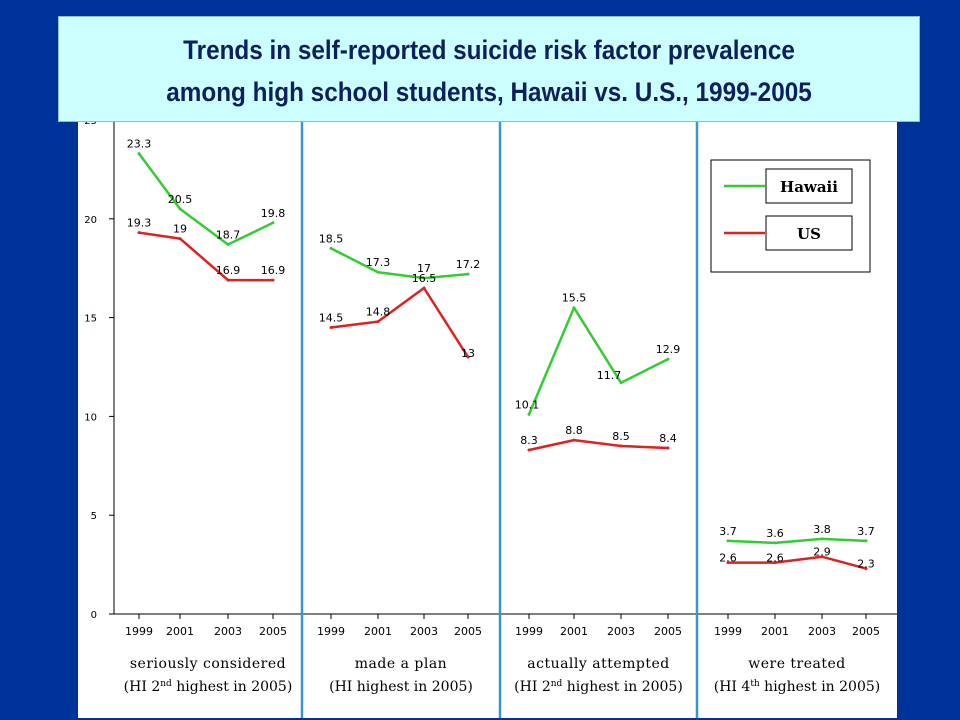  What do you see at coordinates (797, 664) in the screenshot?
I see `panel-label: were treated` at bounding box center [797, 664].